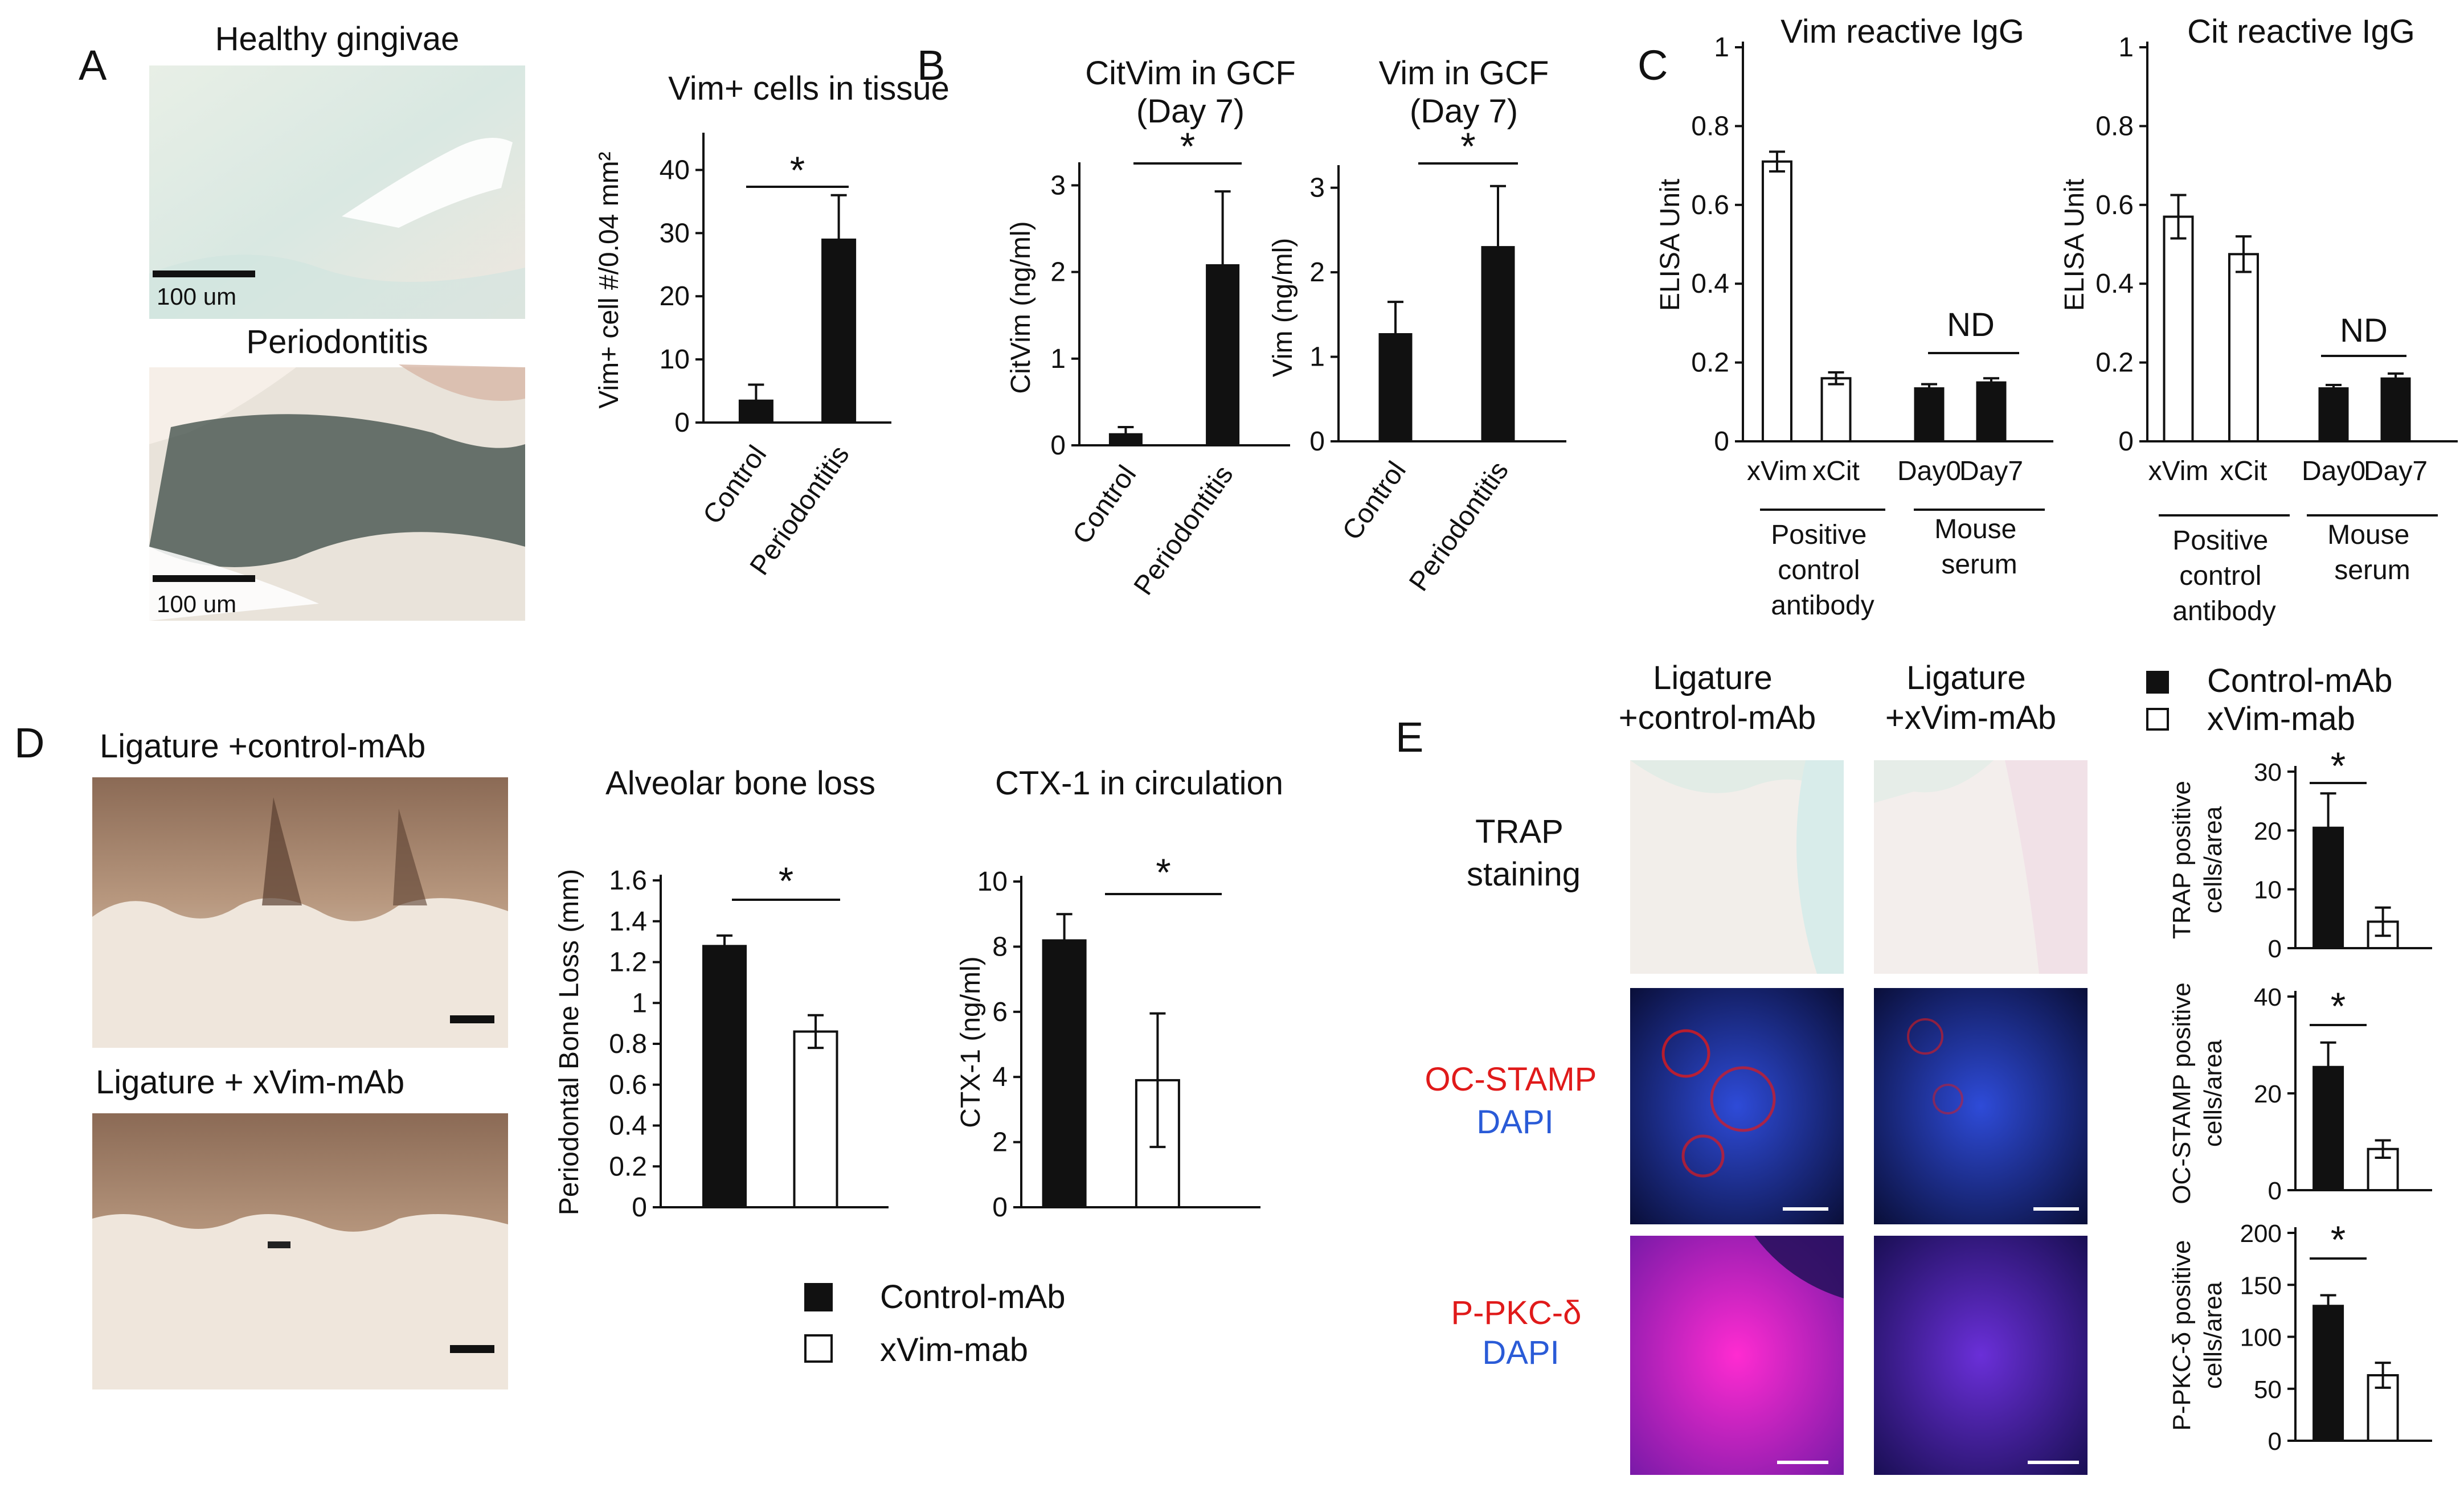 This screenshot has height=1488, width=2464. I want to click on row-label-trap-line1: TRAP, so click(1519, 832).